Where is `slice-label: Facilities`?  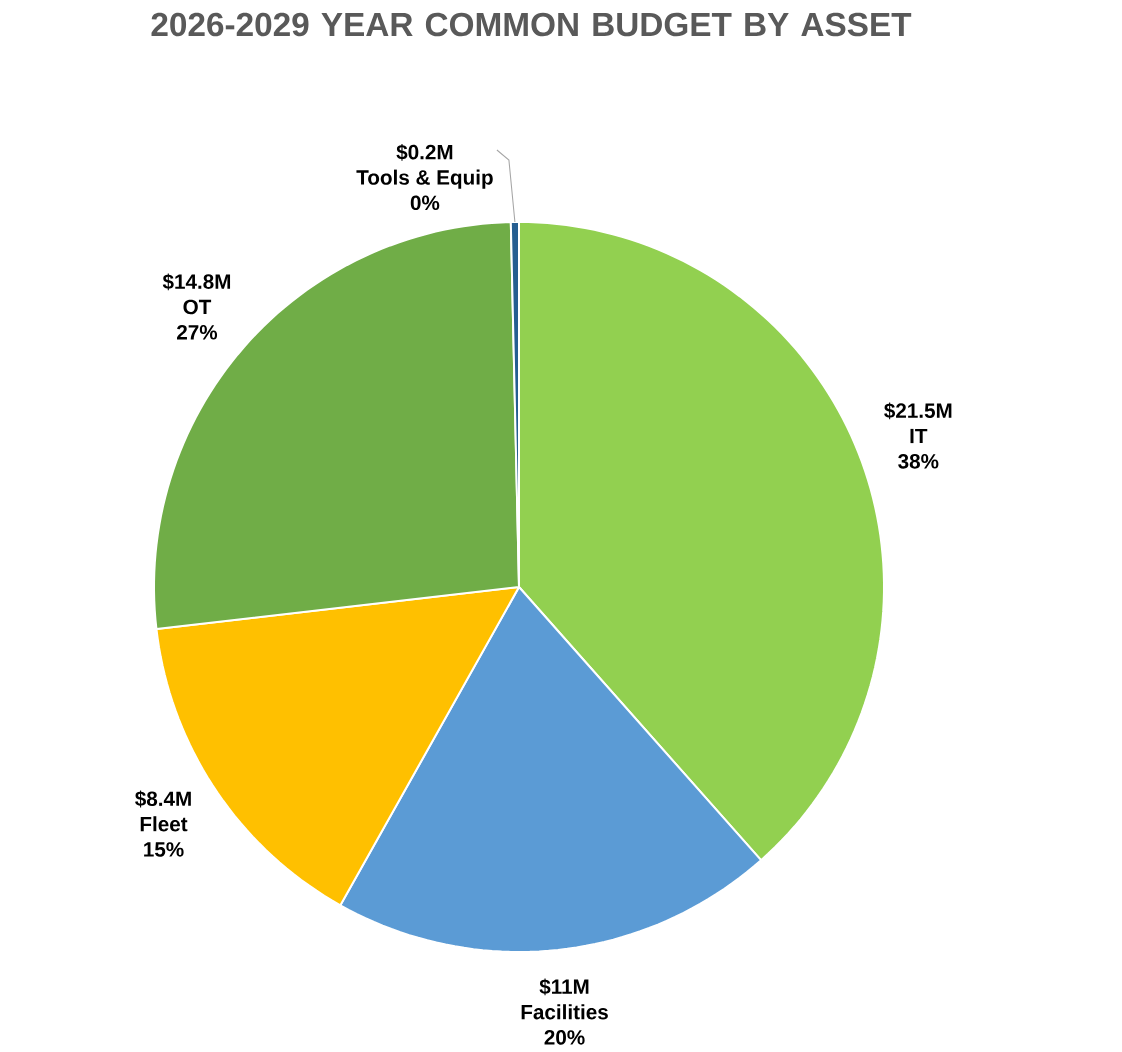 slice-label: Facilities is located at coordinates (564, 1012).